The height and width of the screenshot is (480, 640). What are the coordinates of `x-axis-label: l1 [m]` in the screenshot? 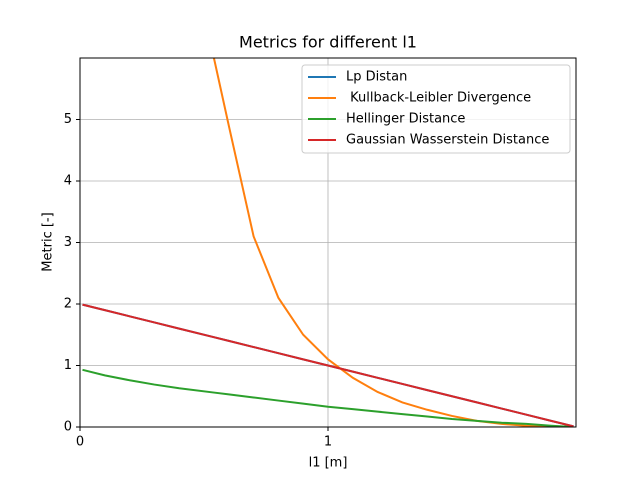 It's located at (328, 463).